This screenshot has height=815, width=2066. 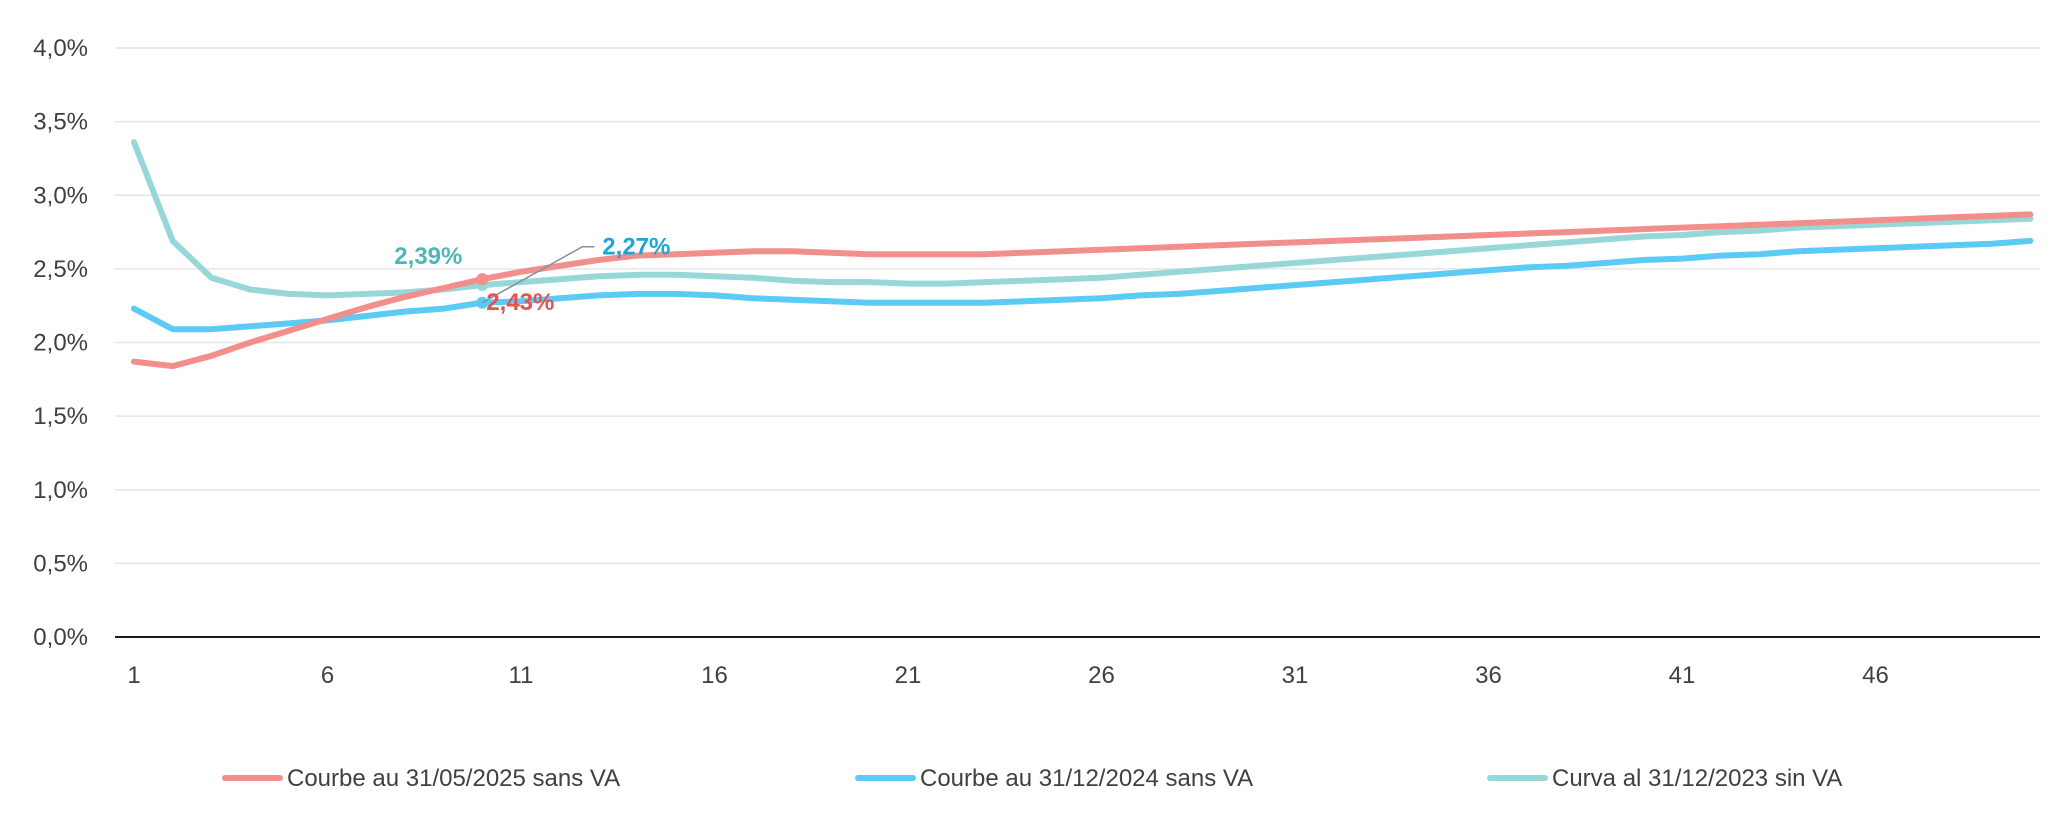 I want to click on annotated-point, so click(x=482, y=279).